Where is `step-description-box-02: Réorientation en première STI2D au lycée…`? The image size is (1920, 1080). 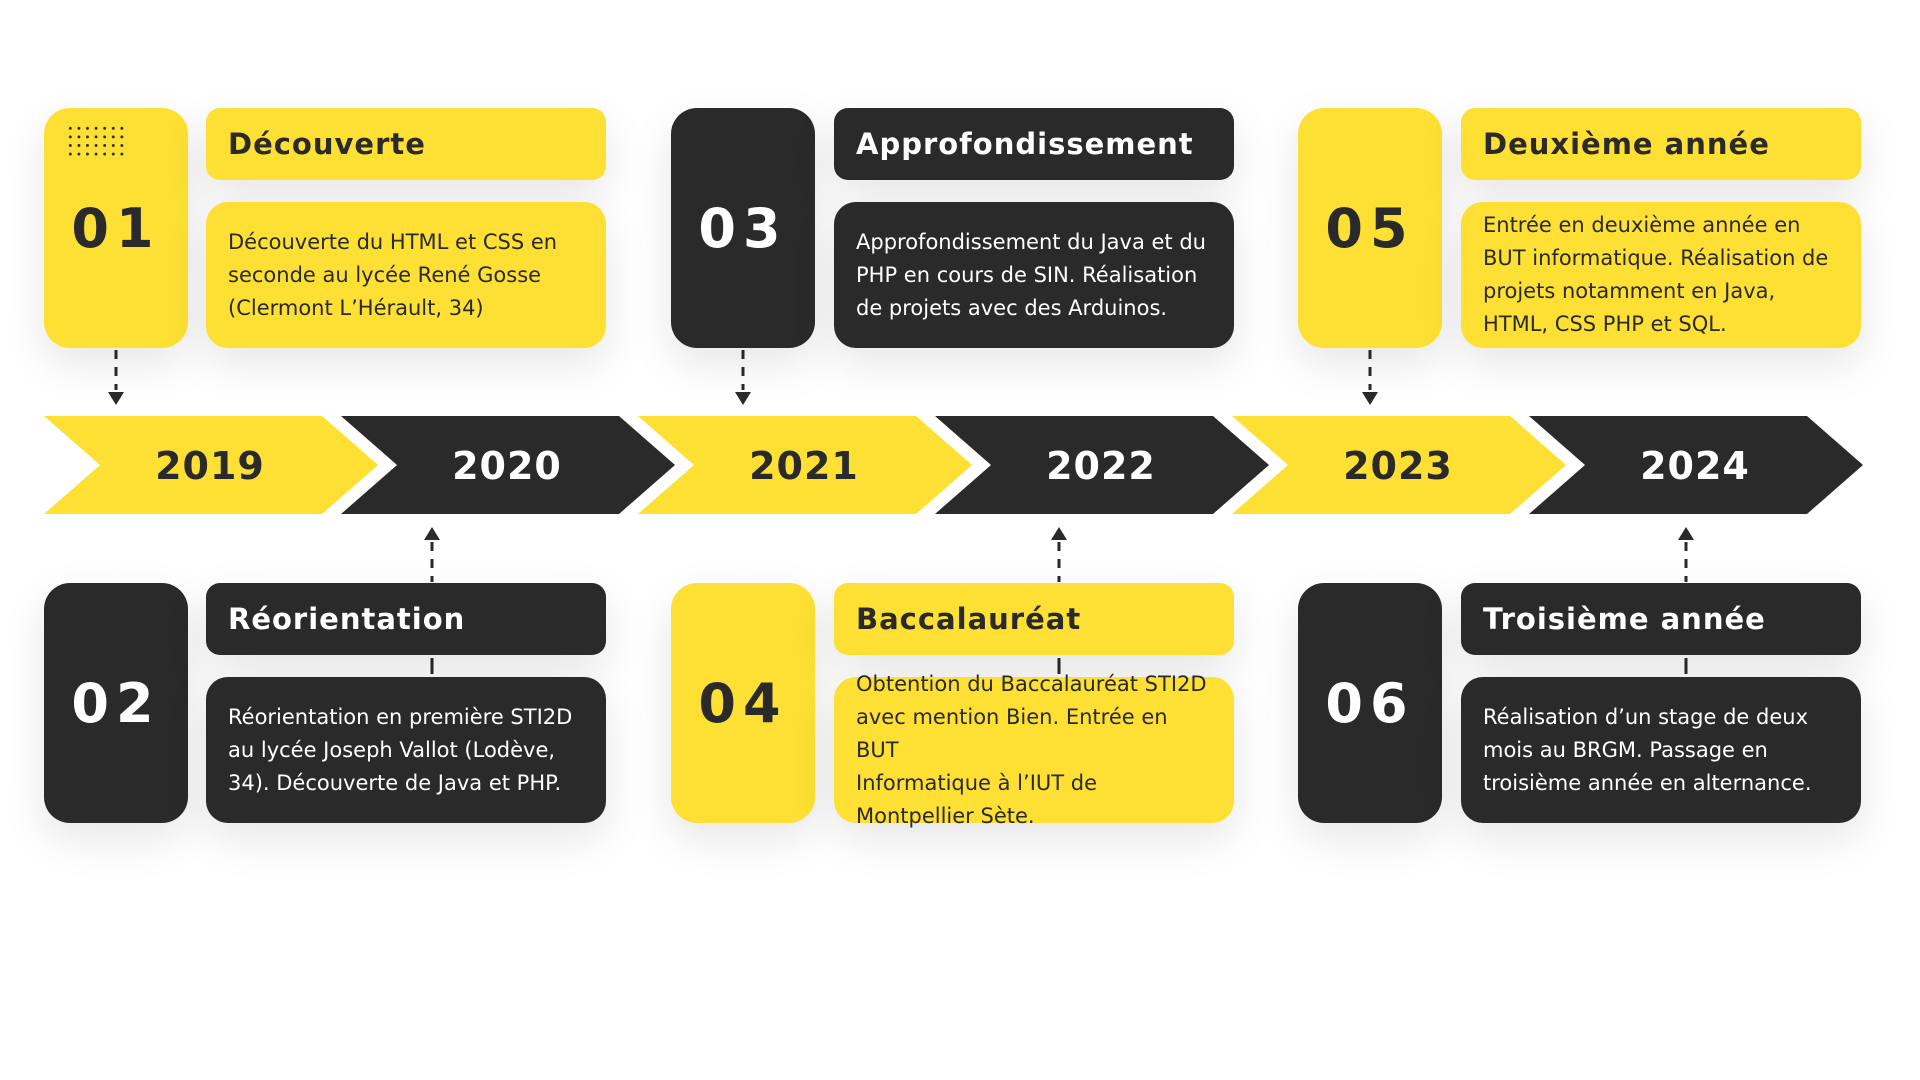 step-description-box-02: Réorientation en première STI2D au lycée… is located at coordinates (406, 750).